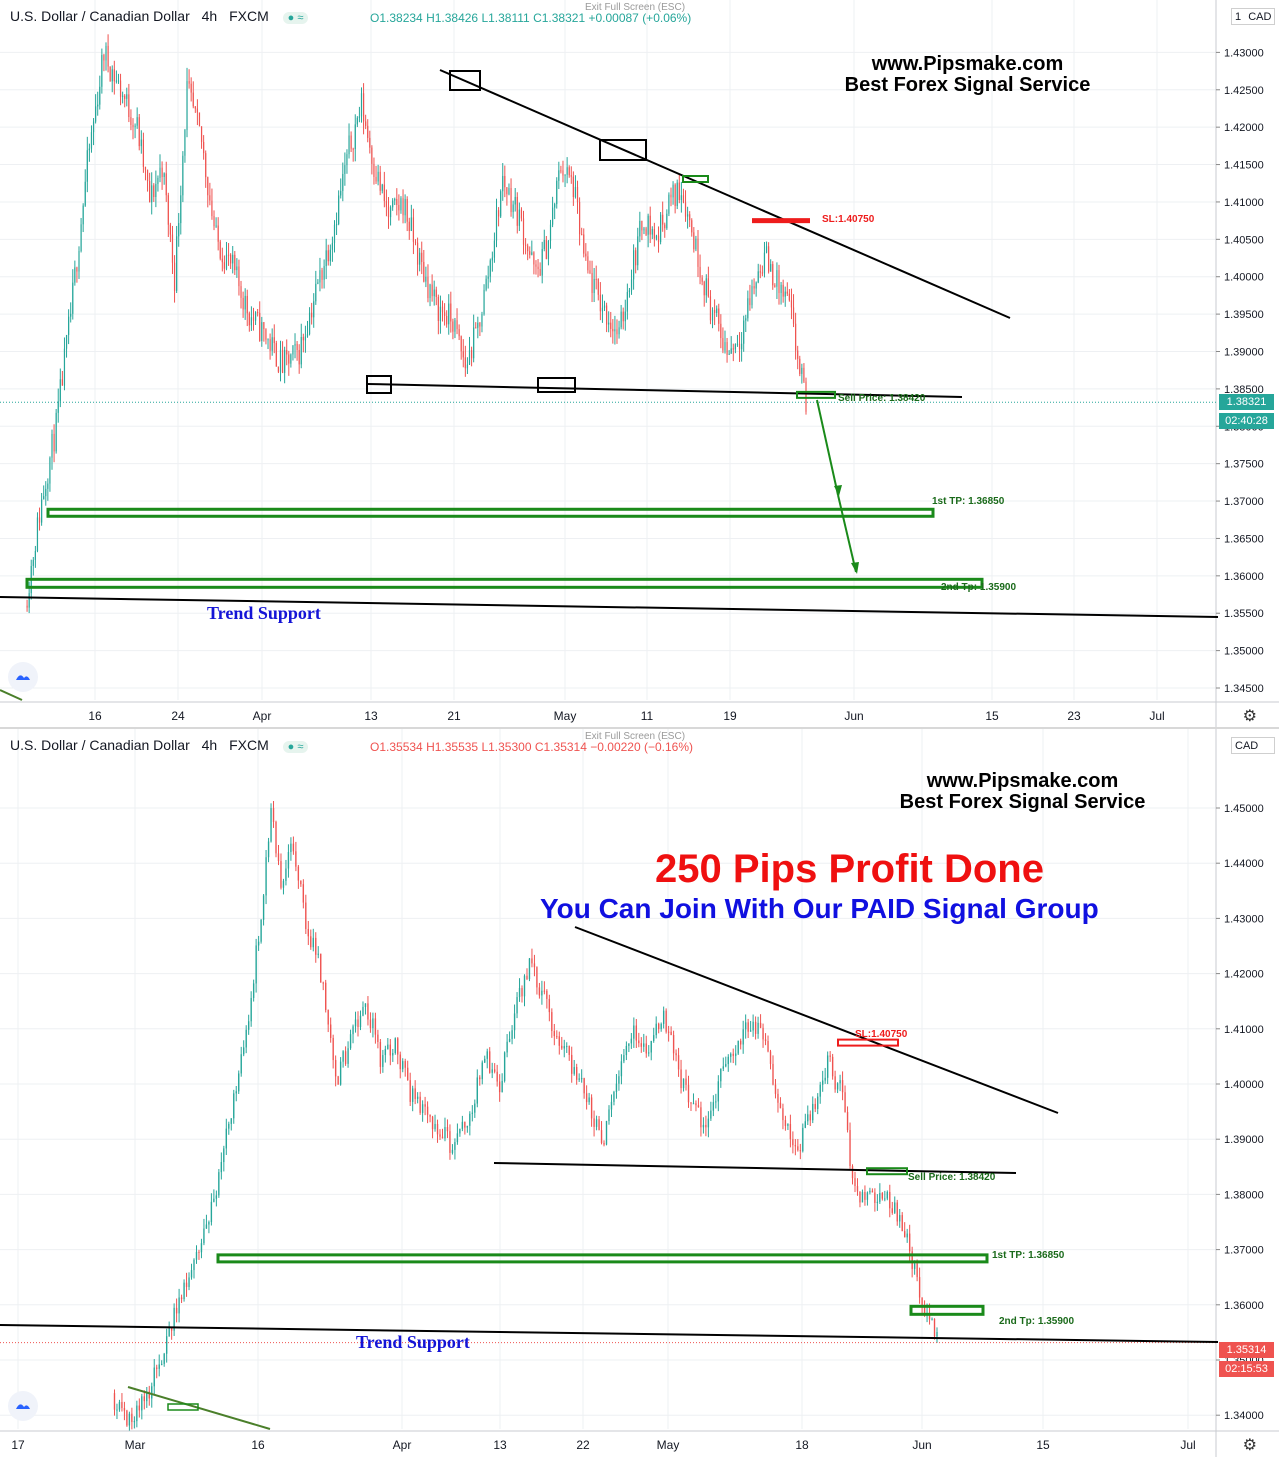  What do you see at coordinates (505, 18) in the screenshot?
I see `ohlc-low: L1.38111` at bounding box center [505, 18].